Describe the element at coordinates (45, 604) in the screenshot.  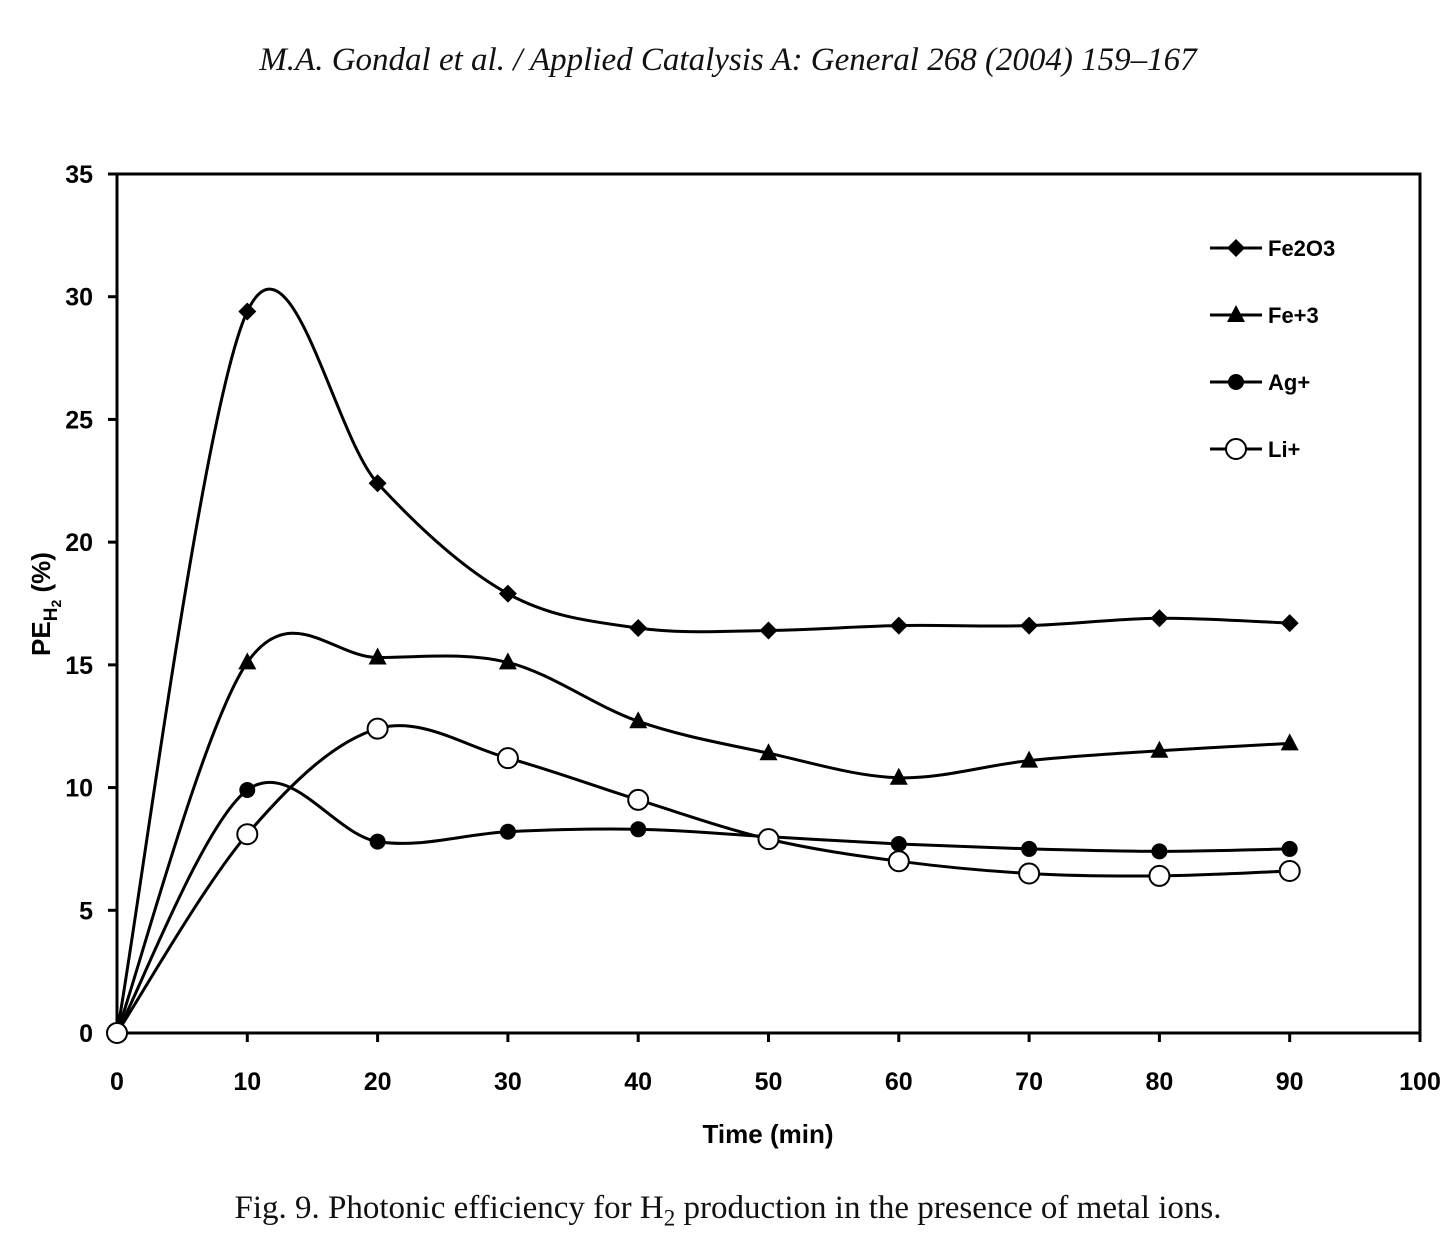
I see `y-axis-label: PEH2 (%)` at that location.